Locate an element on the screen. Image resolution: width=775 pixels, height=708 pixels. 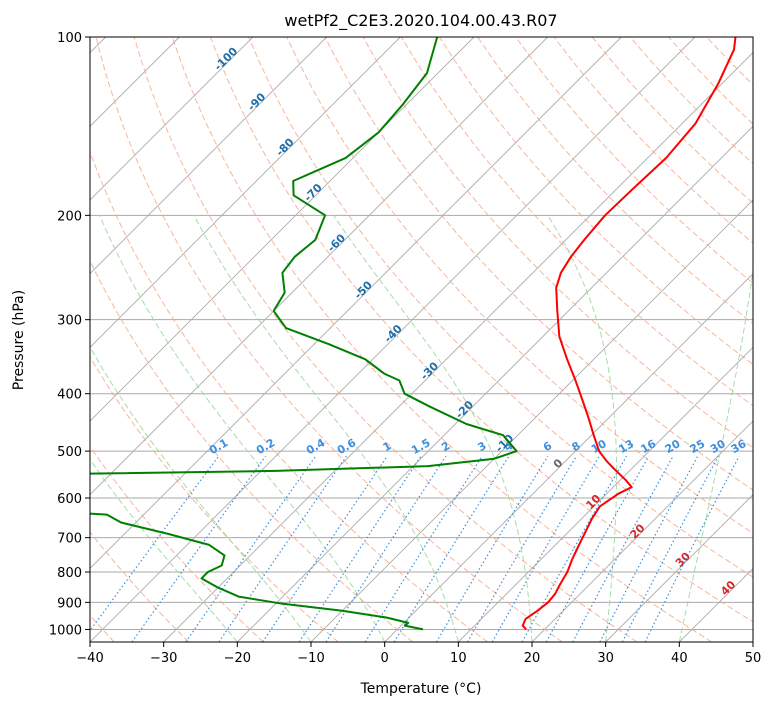
y-tick-label: 600 is located at coordinates (69, 499).